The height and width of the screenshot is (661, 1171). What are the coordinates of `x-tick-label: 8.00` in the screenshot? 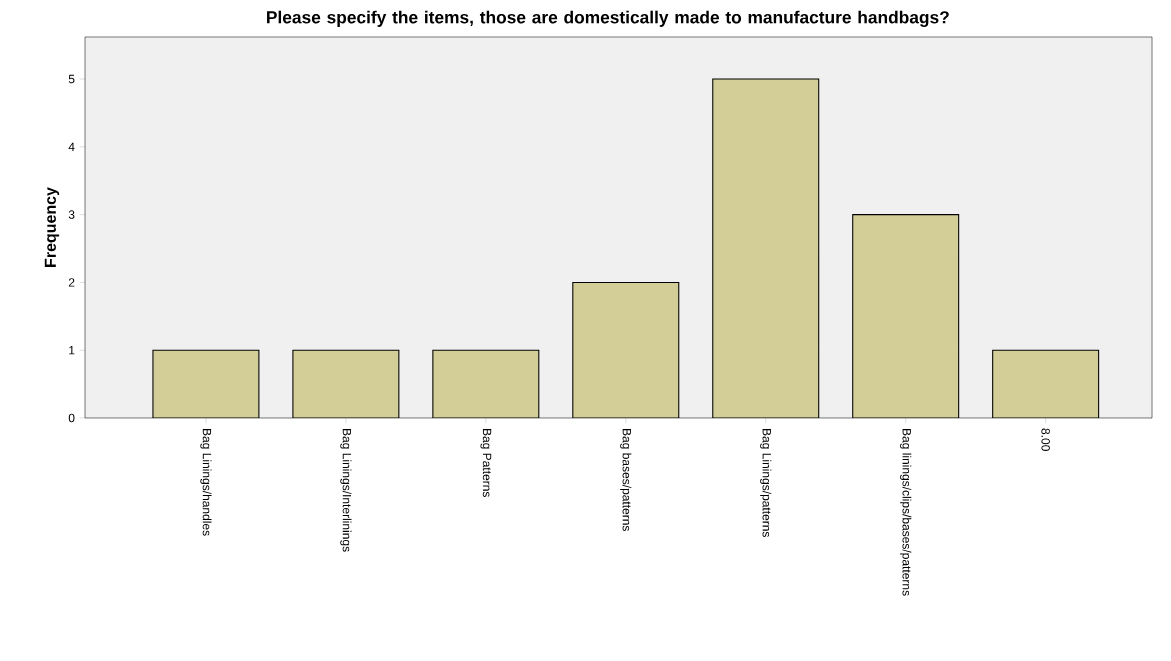 It's located at (1045, 439).